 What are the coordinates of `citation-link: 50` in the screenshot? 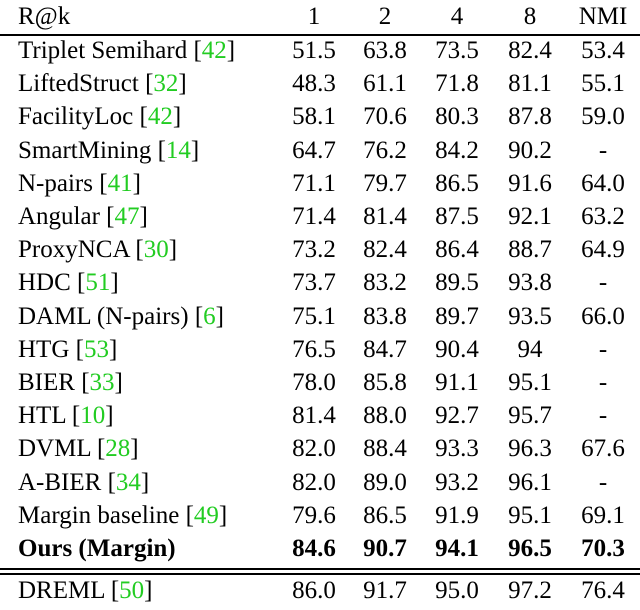 It's located at (132, 590).